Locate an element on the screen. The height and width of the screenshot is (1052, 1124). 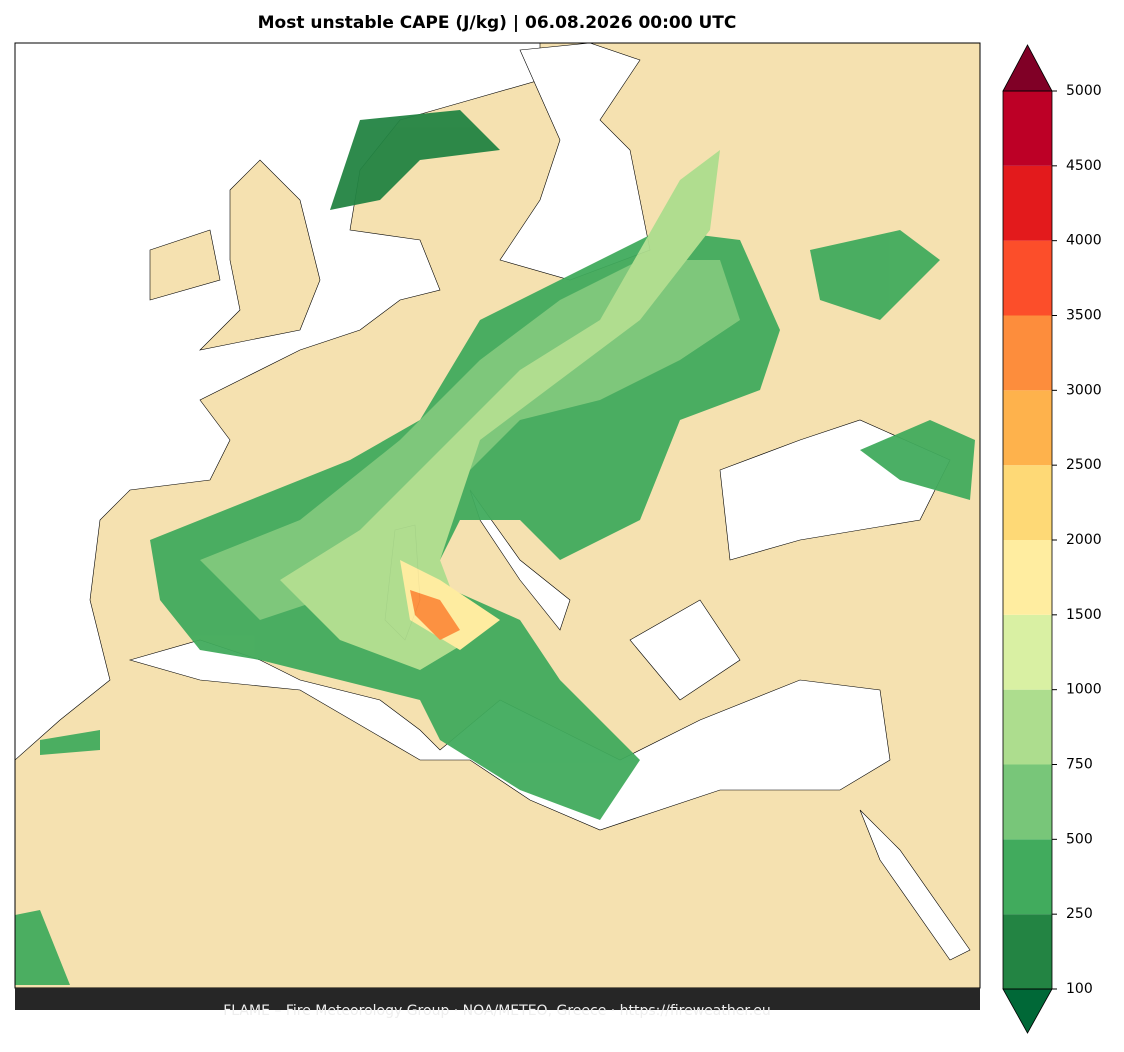
colorbar-tick-label: 2000 is located at coordinates (1084, 540).